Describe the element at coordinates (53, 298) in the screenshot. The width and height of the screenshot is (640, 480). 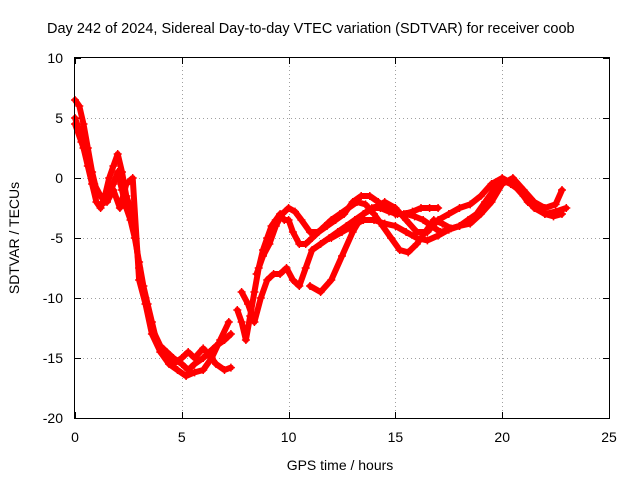
I see `y-tick-label: -10` at that location.